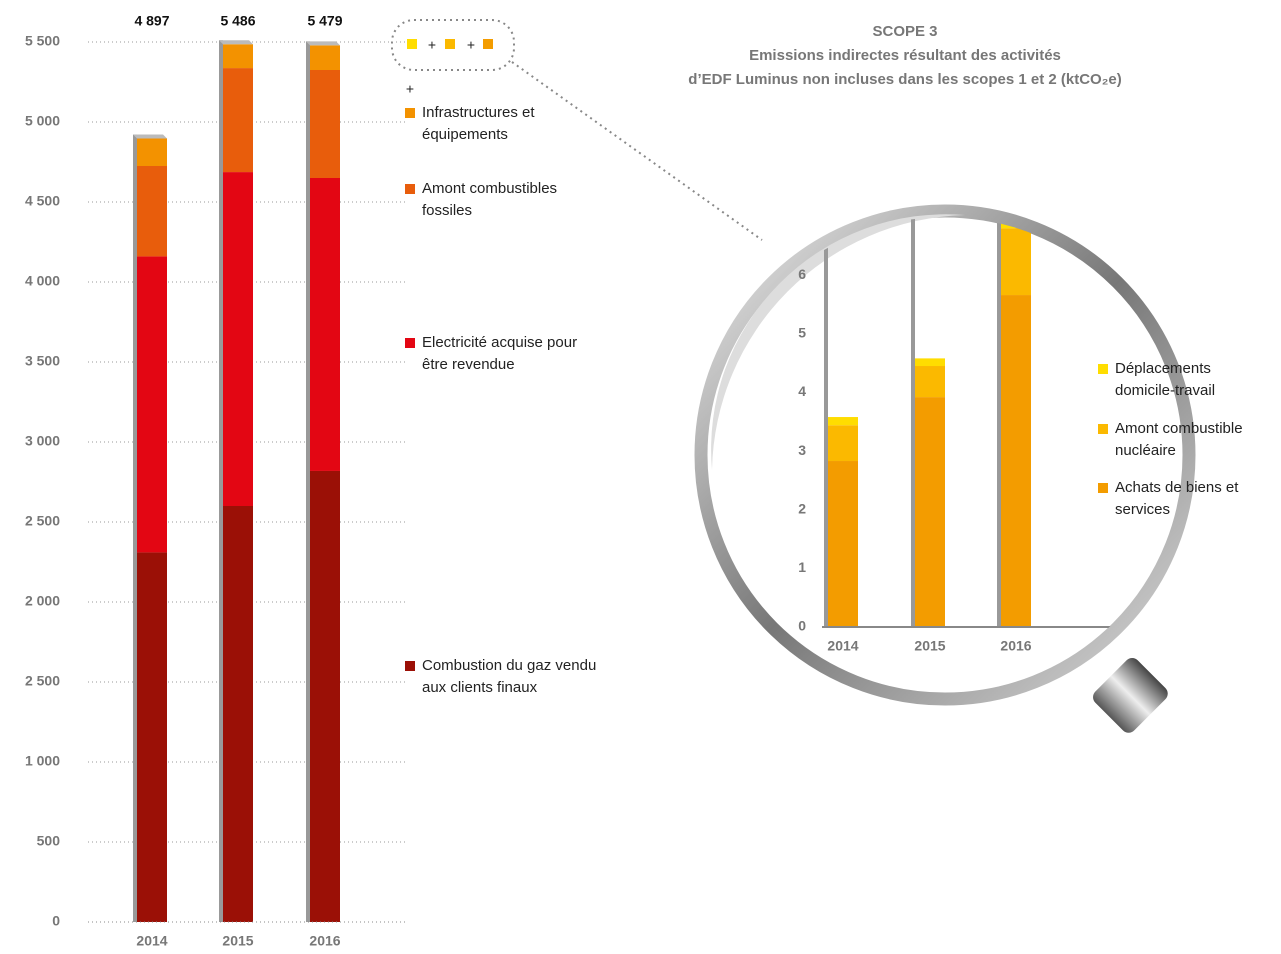  Describe the element at coordinates (1179, 439) in the screenshot. I see `legend-label: Amont combustible nucléaire` at that location.